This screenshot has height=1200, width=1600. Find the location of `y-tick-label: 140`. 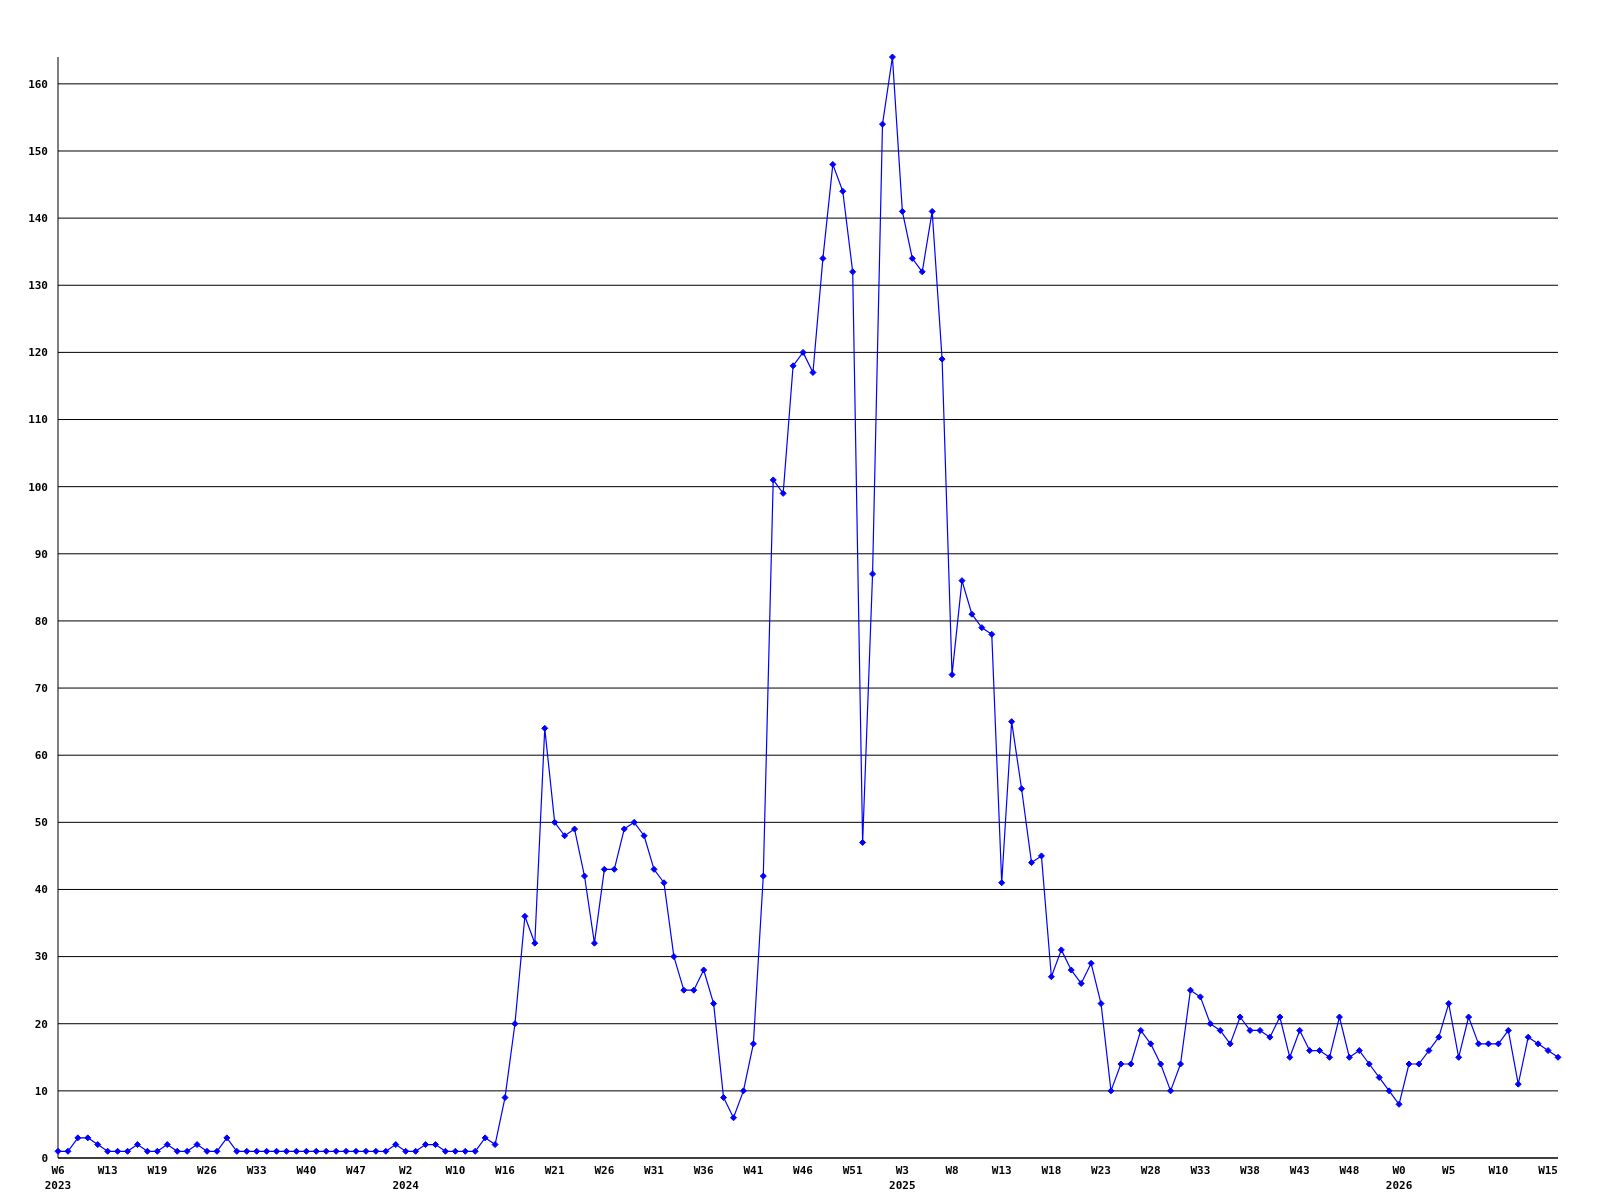

y-tick-label: 140 is located at coordinates (38, 218).